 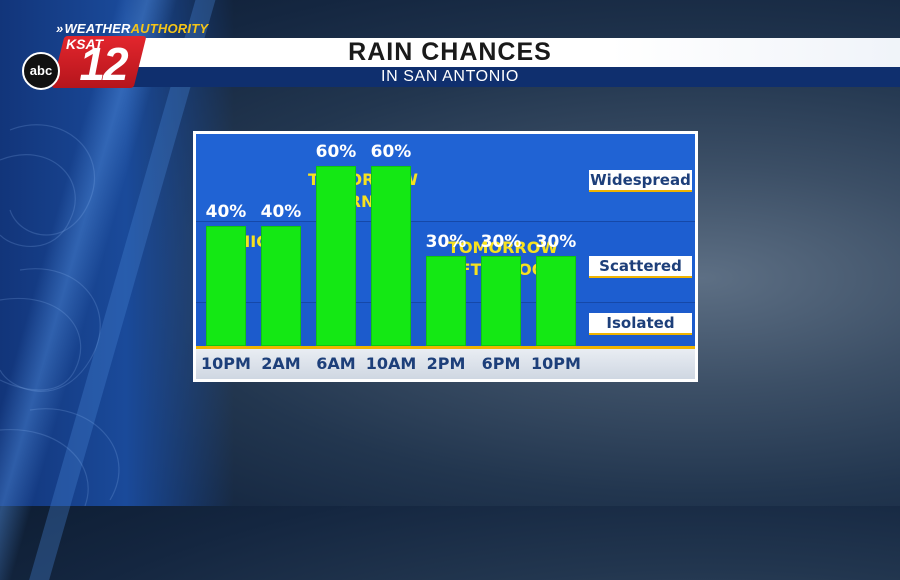 What do you see at coordinates (60, 28) in the screenshot?
I see `chevron-icon: »` at bounding box center [60, 28].